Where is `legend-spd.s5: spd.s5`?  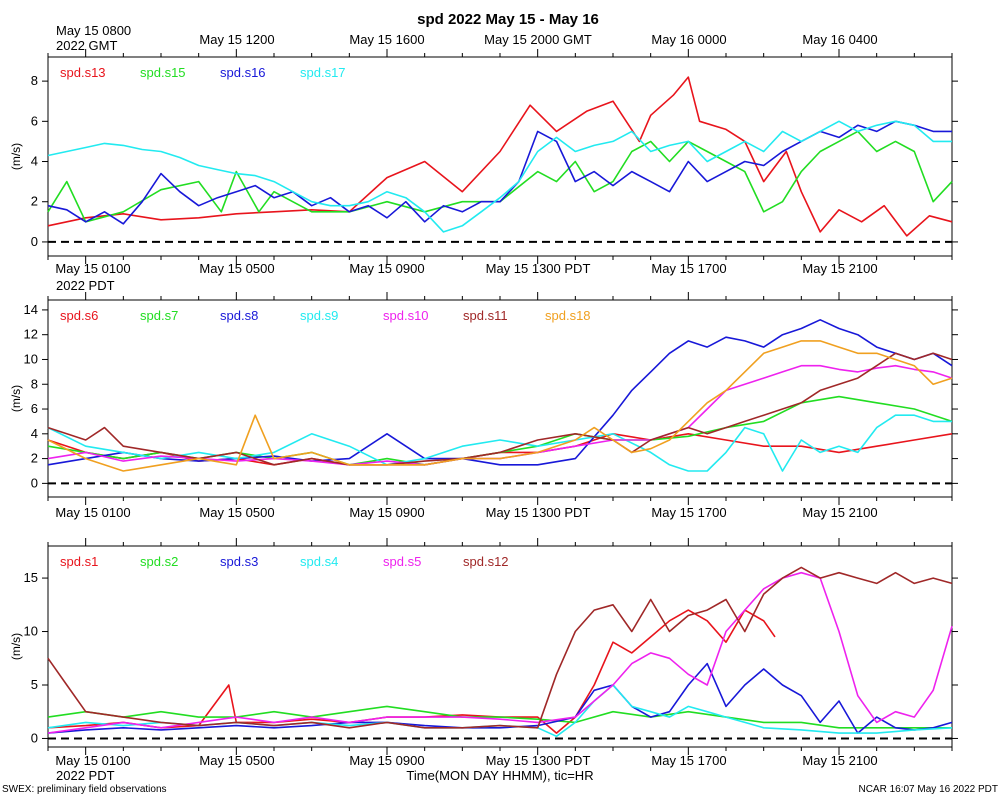 legend-spd.s5: spd.s5 is located at coordinates (402, 561).